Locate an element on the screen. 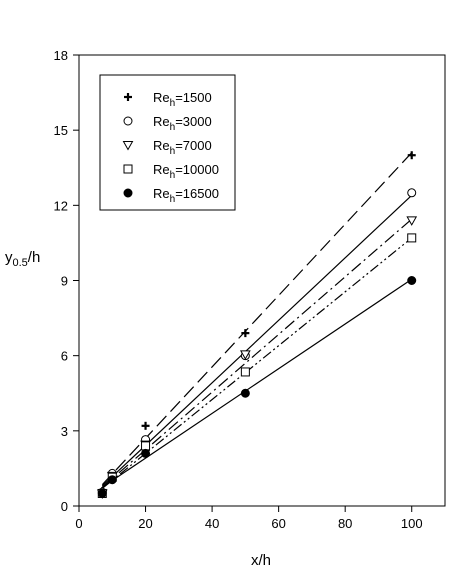 The width and height of the screenshot is (474, 571). x-tick-label: 60 is located at coordinates (278, 523).